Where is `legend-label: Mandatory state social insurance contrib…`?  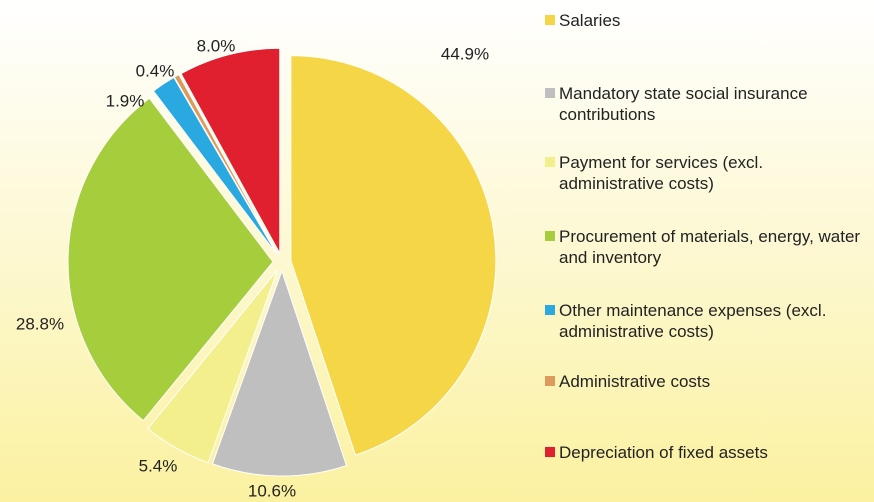 legend-label: Mandatory state social insurance contrib… is located at coordinates (683, 104).